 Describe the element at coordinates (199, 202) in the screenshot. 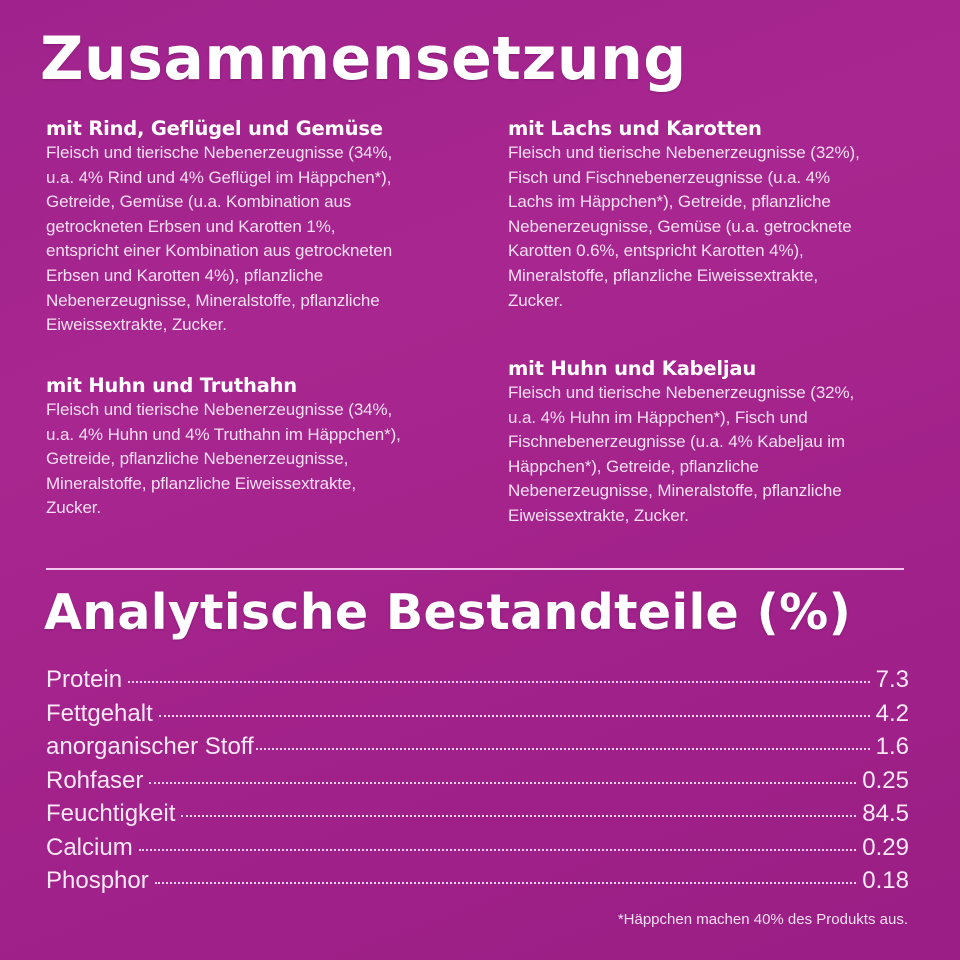

I see `ingredient-line: Getreide, Gemüse (u.a. Kombination aus` at that location.